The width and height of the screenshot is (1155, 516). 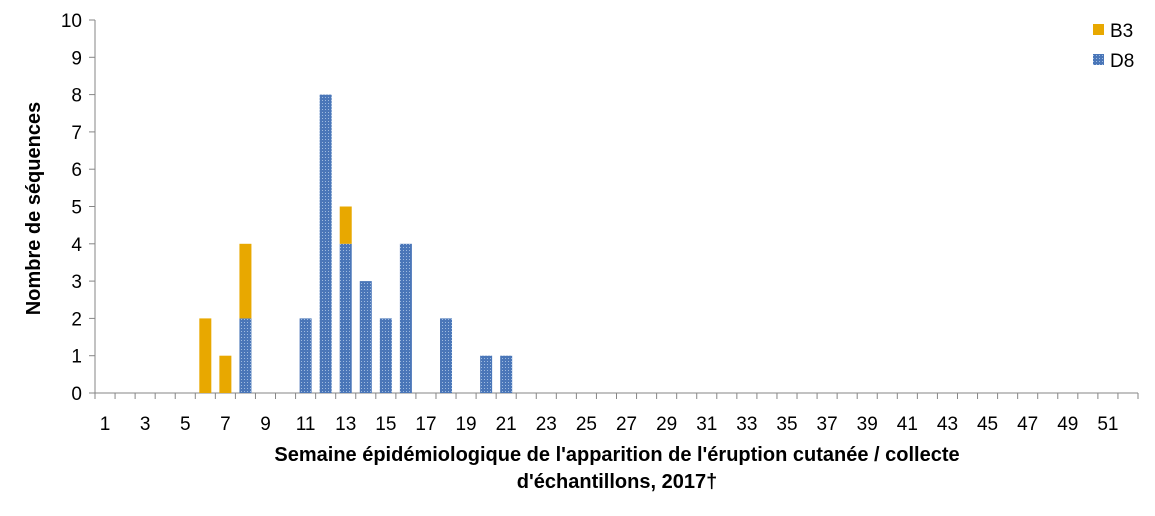 I want to click on y-tick-label: 10, so click(x=71, y=21).